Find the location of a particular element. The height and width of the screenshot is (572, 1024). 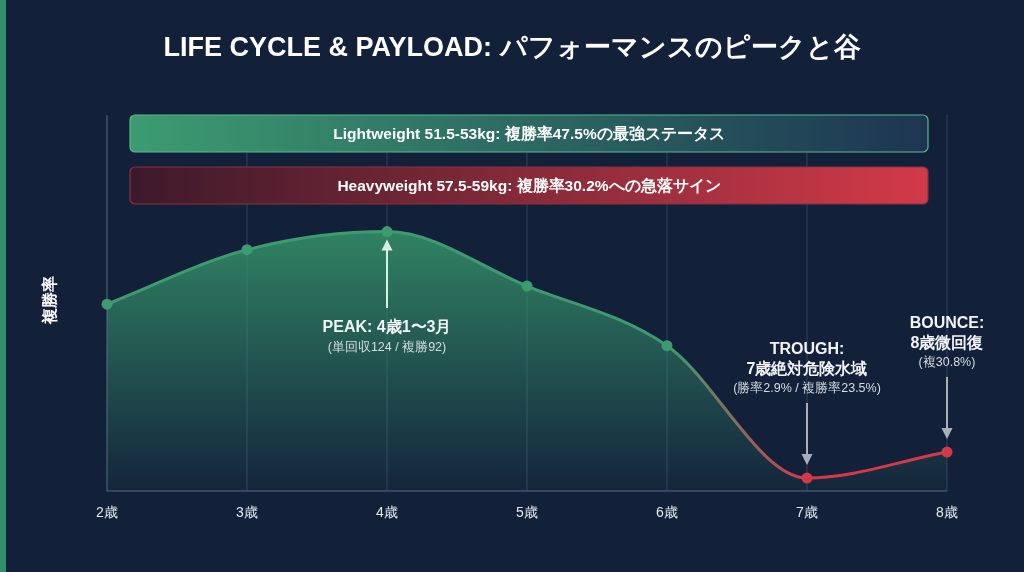

x-tick-label: 5歳 is located at coordinates (527, 512).